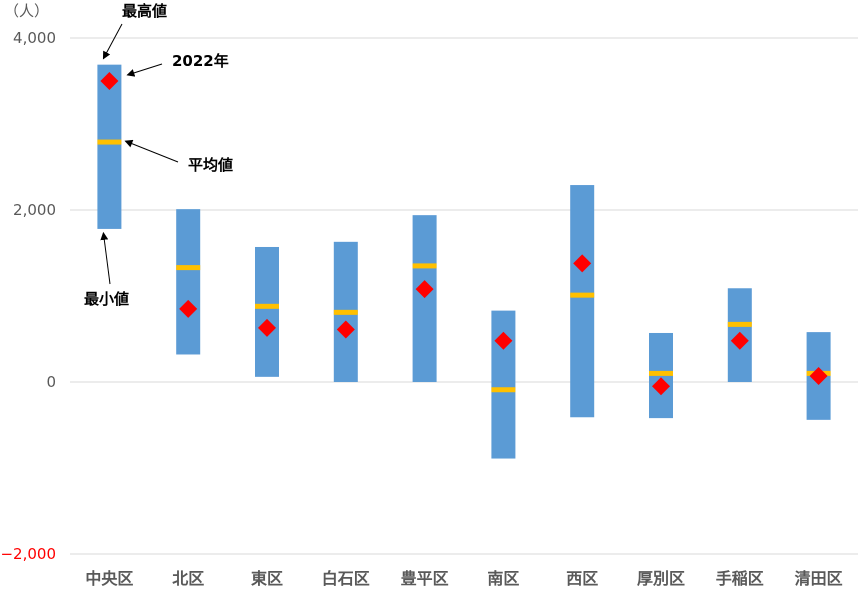  I want to click on x-category-label: 北区, so click(188, 578).